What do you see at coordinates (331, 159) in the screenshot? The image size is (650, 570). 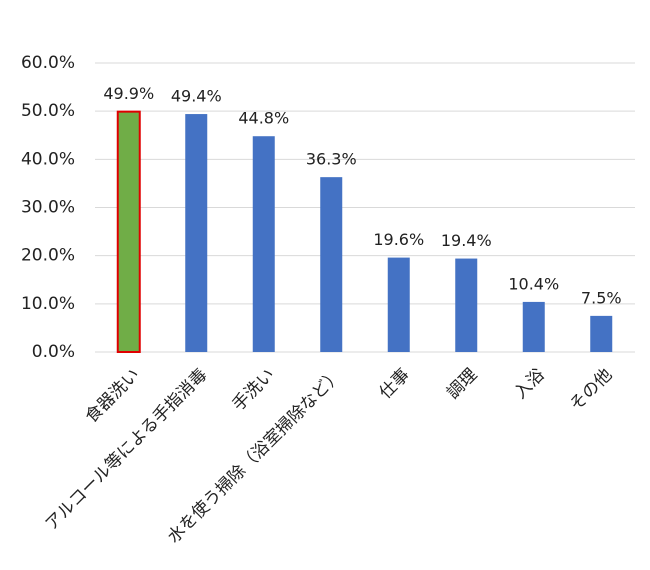 I see `value-label: 36.3%` at bounding box center [331, 159].